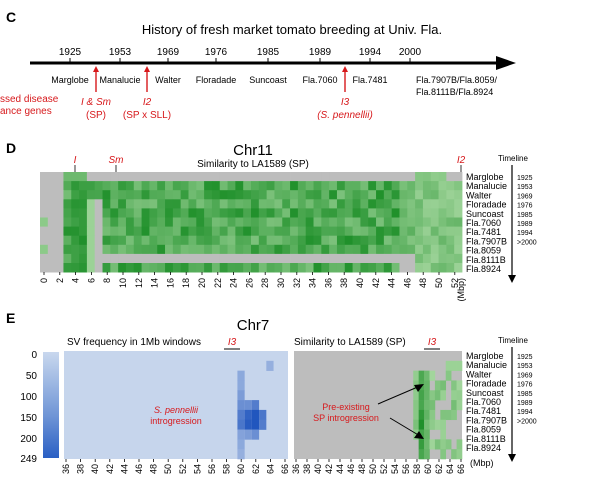 The image size is (593, 497). I want to click on timeline-year: >2000, so click(527, 421).